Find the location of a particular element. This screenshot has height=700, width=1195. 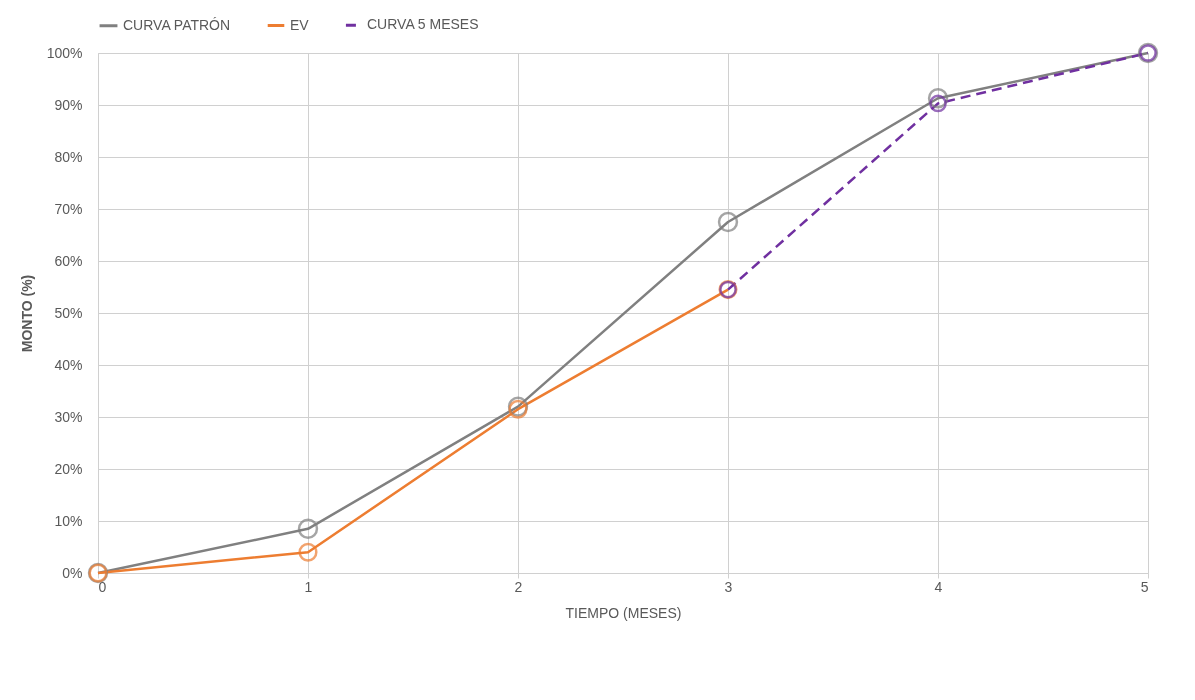

y-tick-label: 30% is located at coordinates (68, 416).